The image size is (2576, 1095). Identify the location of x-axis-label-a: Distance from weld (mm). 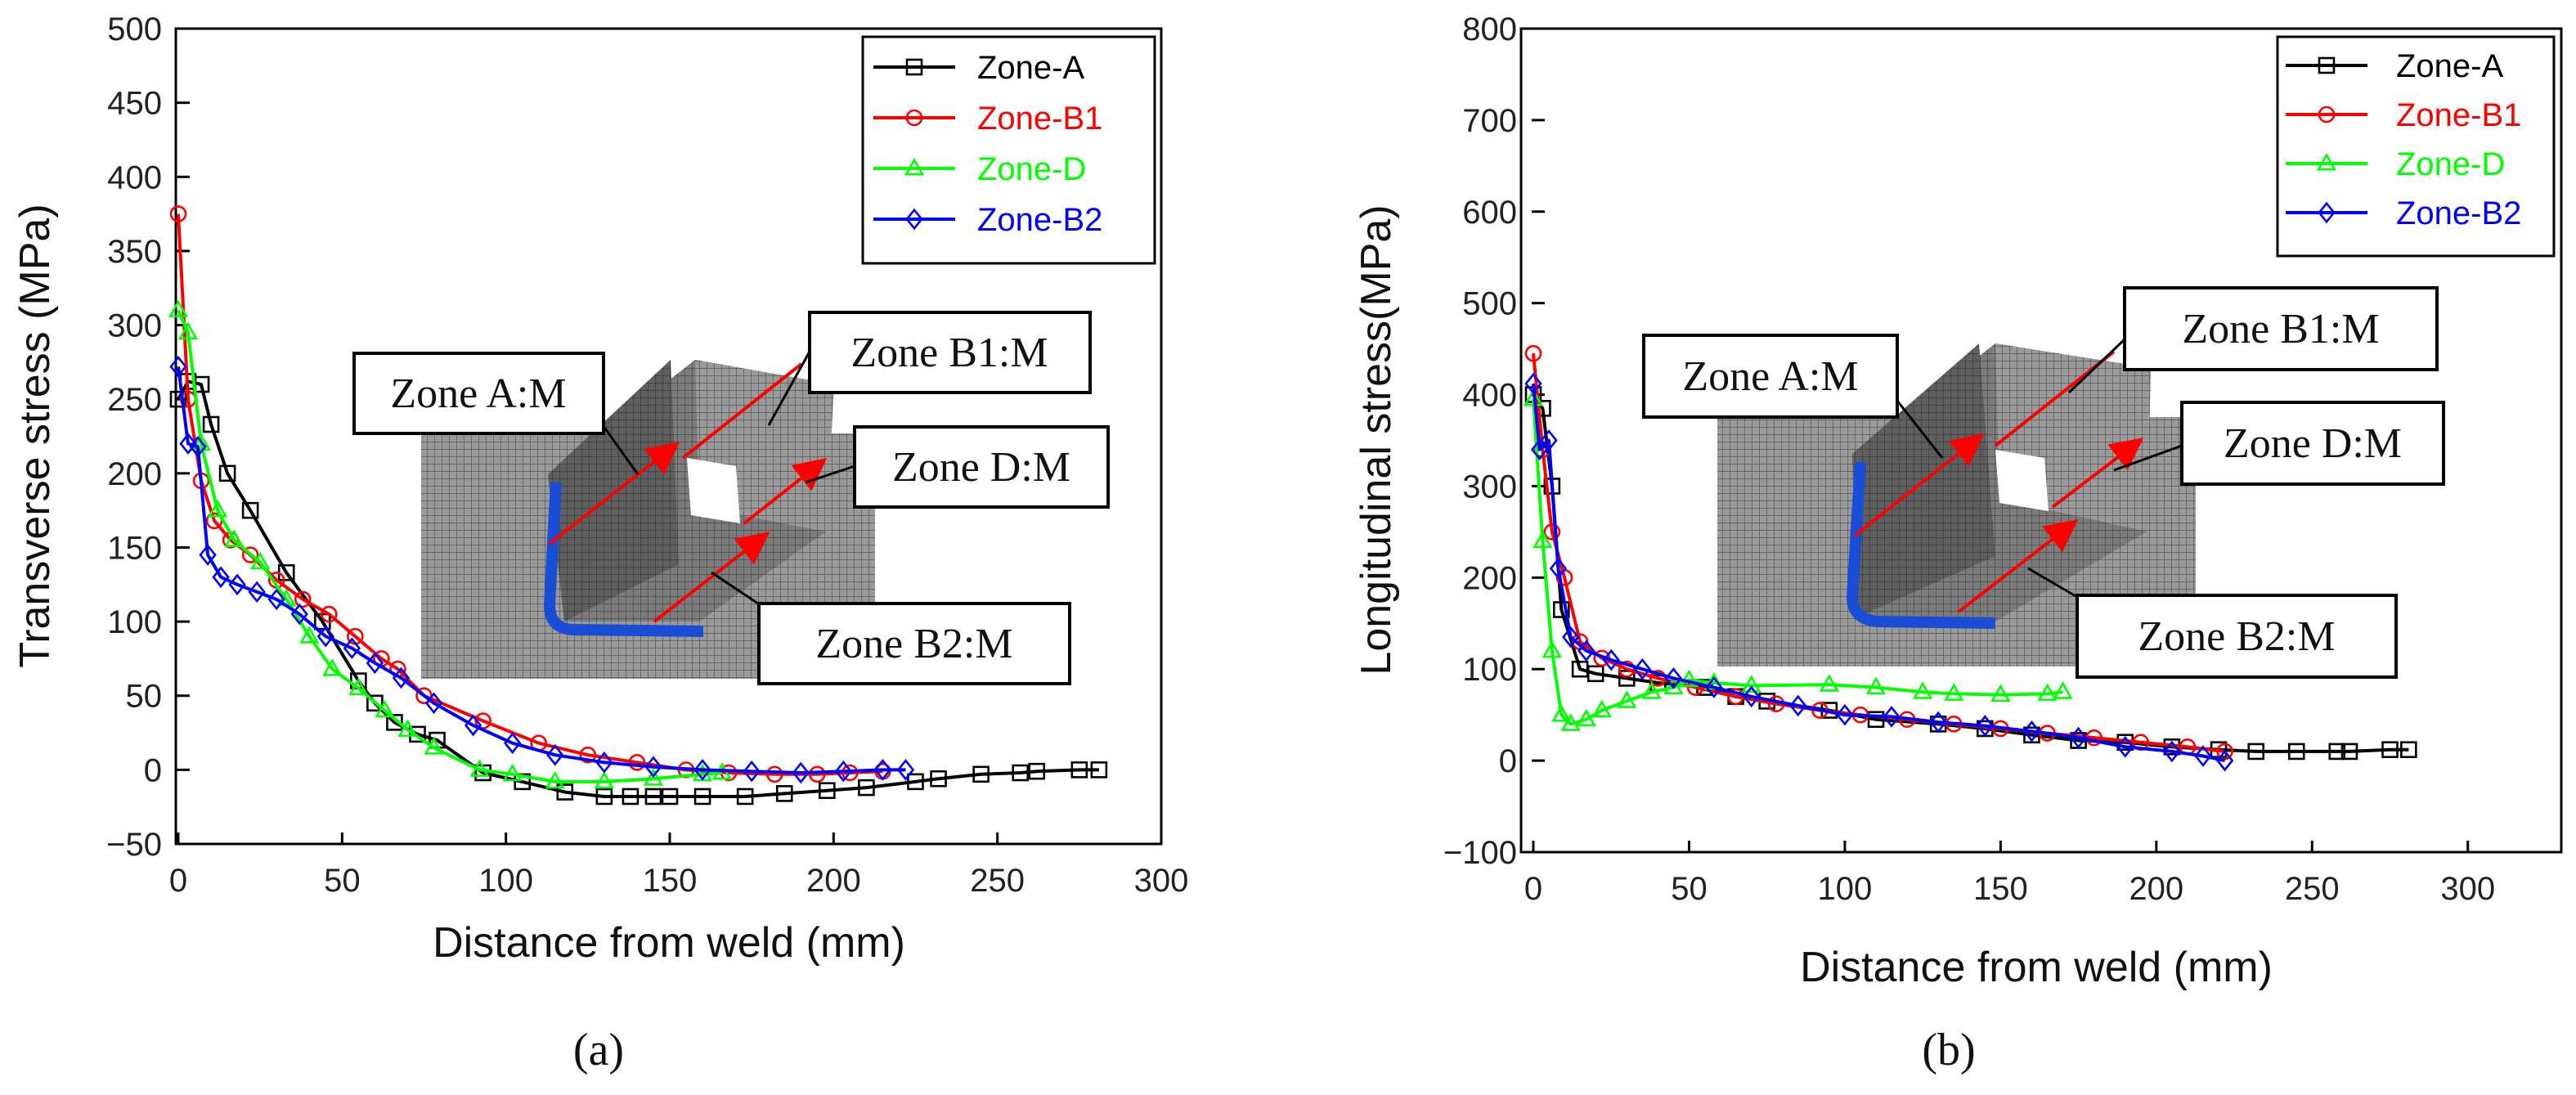
(669, 943).